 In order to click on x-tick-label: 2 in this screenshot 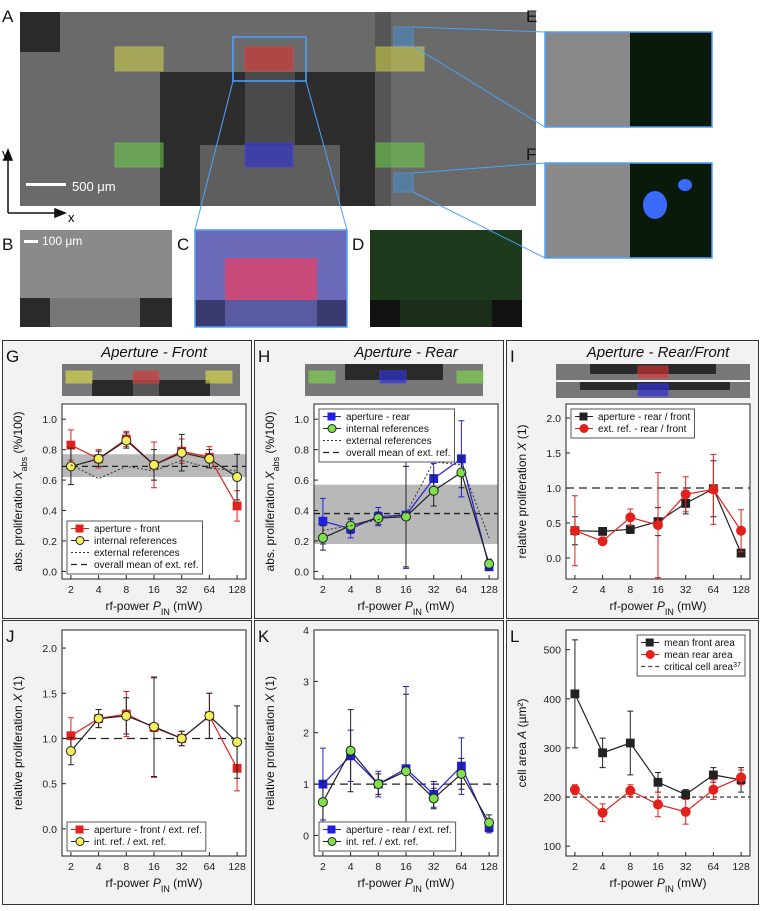, I will do `click(575, 590)`.